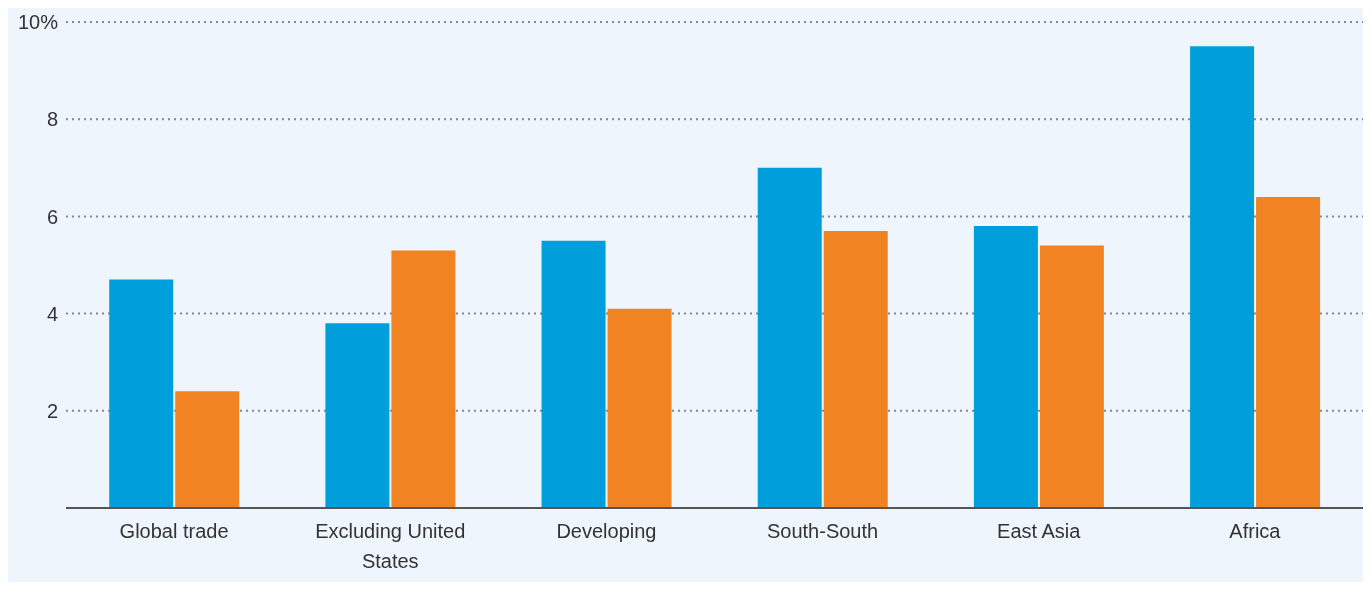 This screenshot has width=1371, height=590. I want to click on y-tick-label: 6, so click(52, 216).